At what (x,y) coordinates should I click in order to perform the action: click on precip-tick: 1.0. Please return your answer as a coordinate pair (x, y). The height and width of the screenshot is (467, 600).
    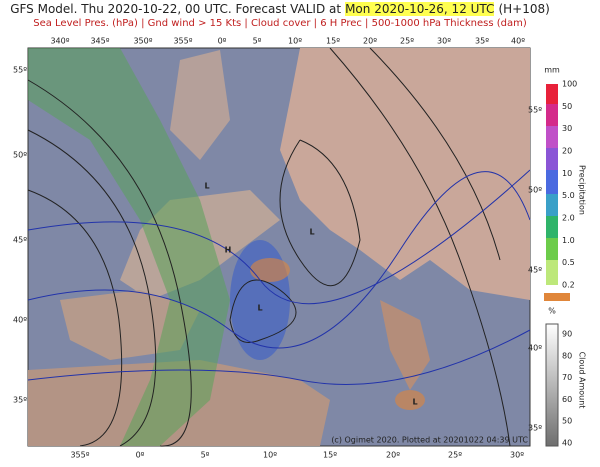
    Looking at the image, I should click on (568, 240).